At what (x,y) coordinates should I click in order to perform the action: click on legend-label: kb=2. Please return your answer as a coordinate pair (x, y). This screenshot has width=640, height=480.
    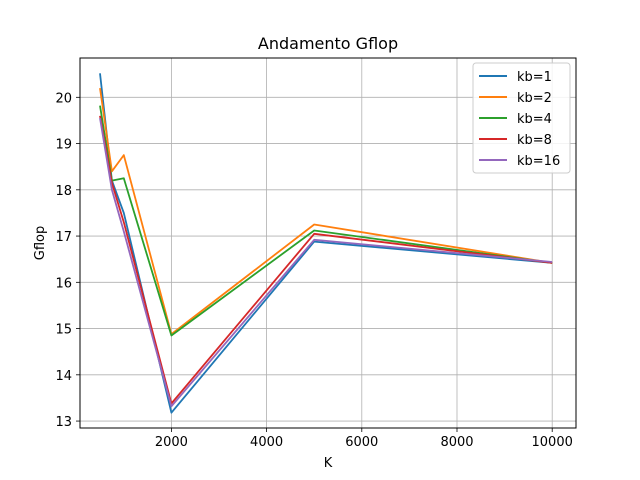
    Looking at the image, I should click on (534, 98).